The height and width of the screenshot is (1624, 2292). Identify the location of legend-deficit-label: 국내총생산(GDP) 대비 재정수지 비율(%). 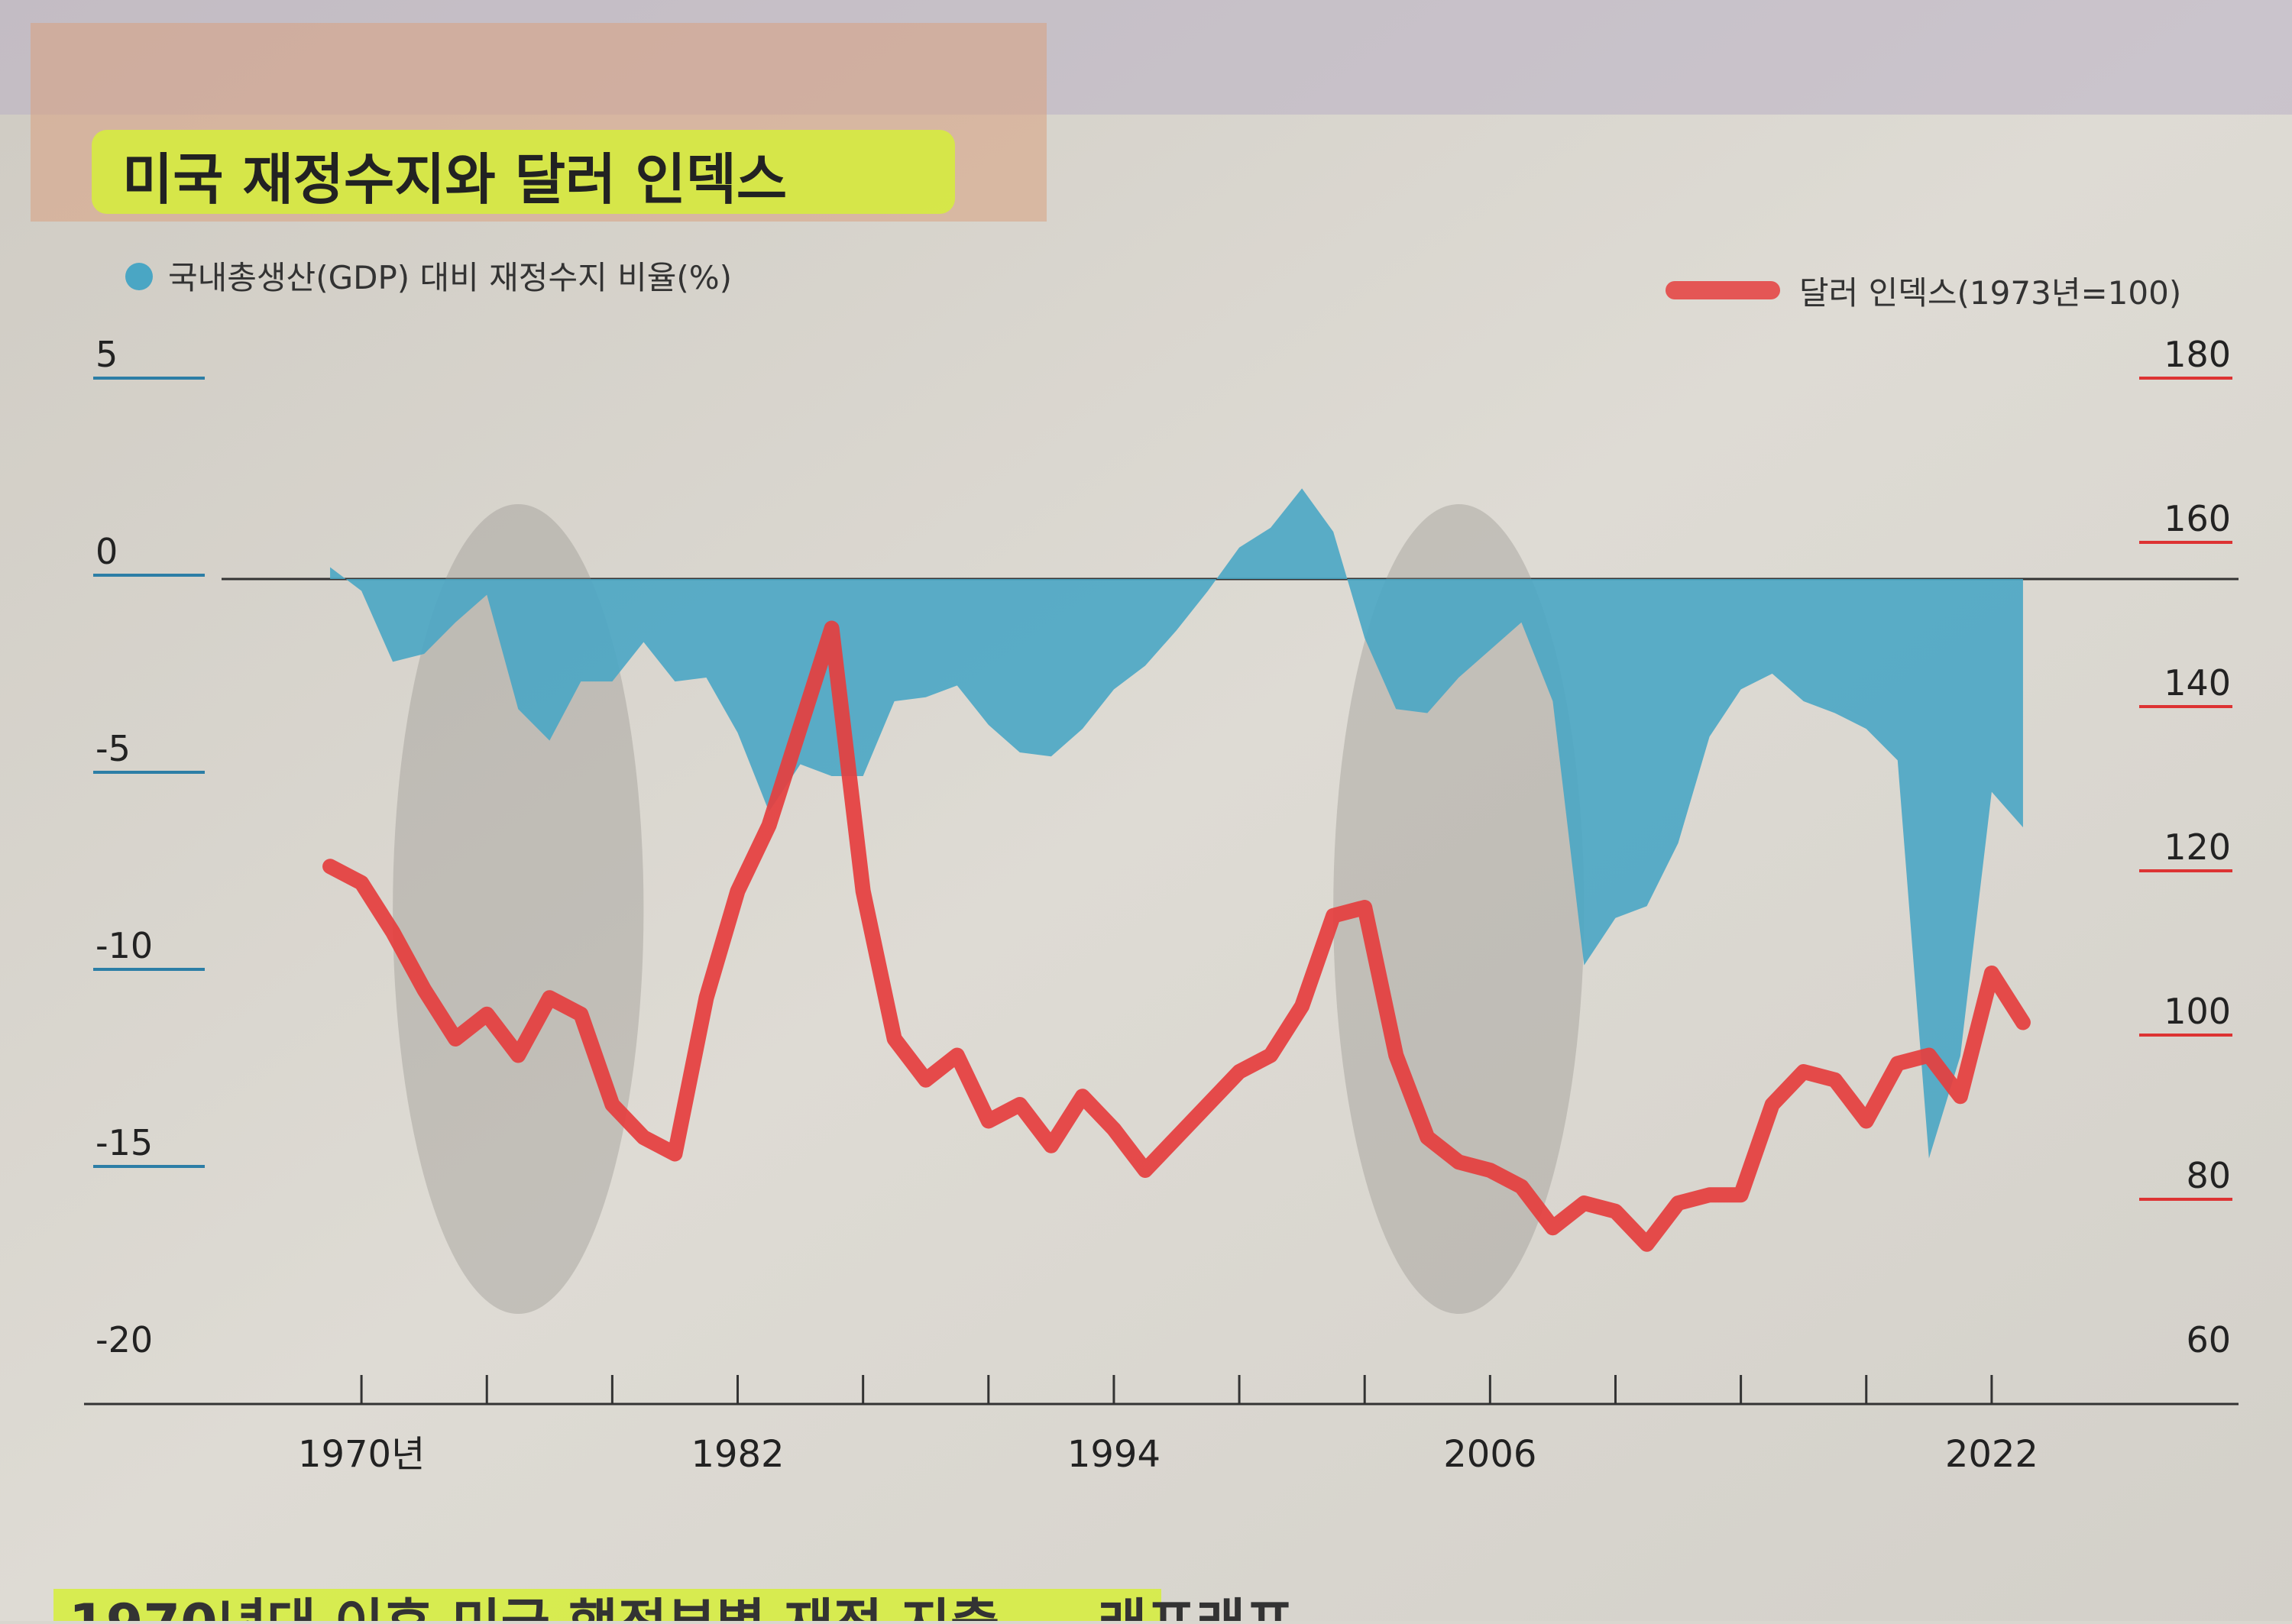
(450, 277).